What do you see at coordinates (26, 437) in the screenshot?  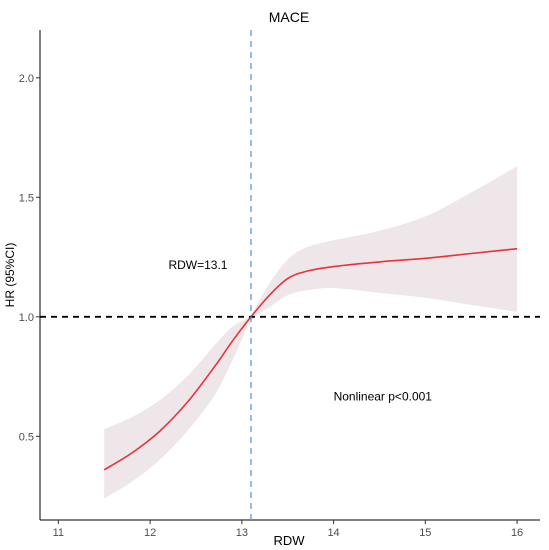 I see `y-tick-label: 0.5` at bounding box center [26, 437].